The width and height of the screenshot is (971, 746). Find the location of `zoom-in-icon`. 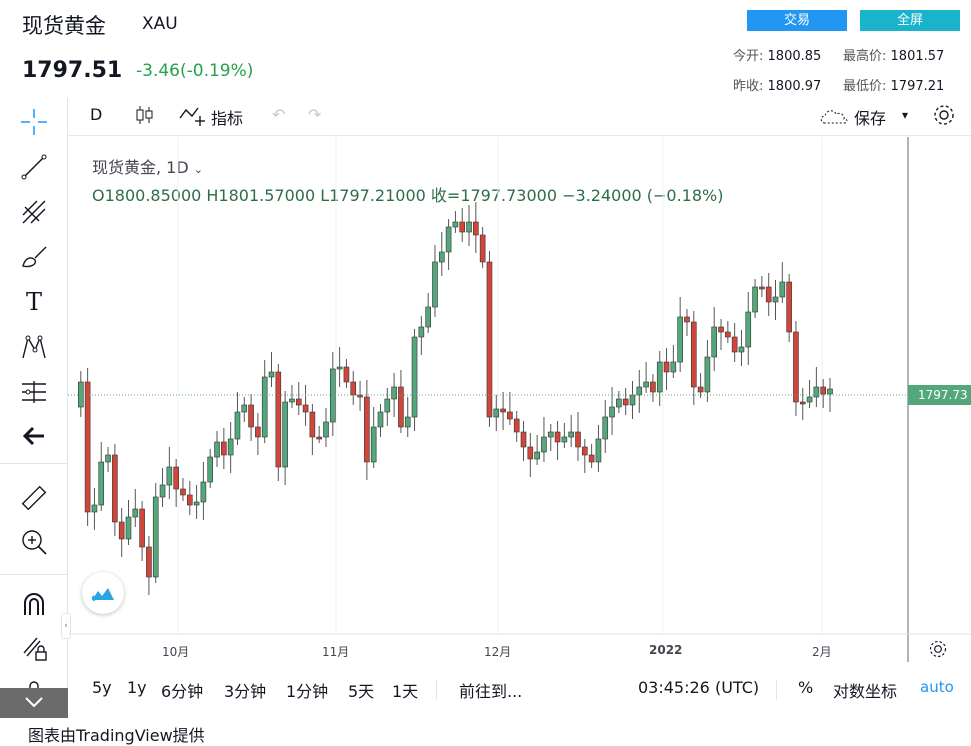

zoom-in-icon is located at coordinates (34, 542).